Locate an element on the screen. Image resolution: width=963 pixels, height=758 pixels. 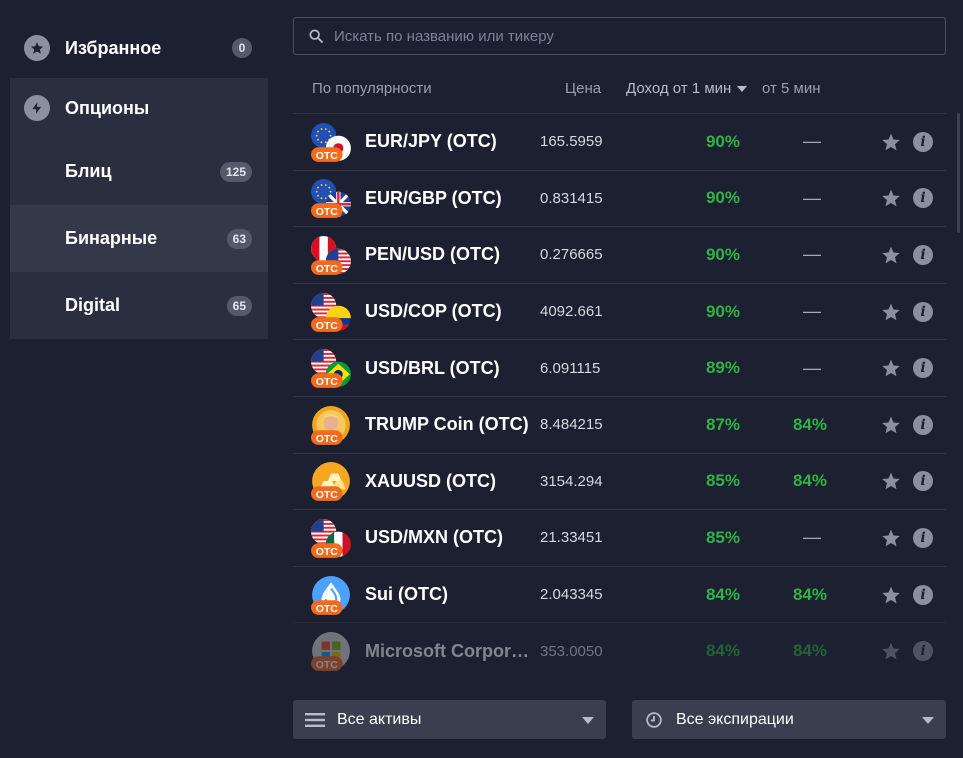
list-icon is located at coordinates (315, 720).